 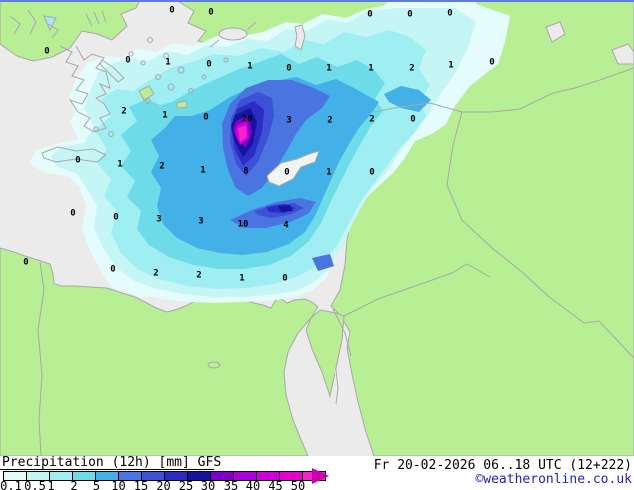 I want to click on legend-tick: 40, so click(x=253, y=484).